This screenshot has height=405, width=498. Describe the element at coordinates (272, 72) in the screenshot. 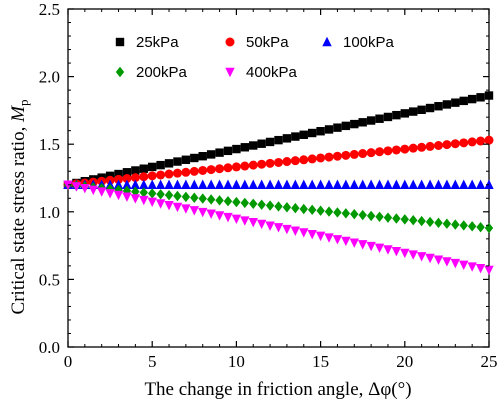

I see `legend-label: 400kPa` at that location.